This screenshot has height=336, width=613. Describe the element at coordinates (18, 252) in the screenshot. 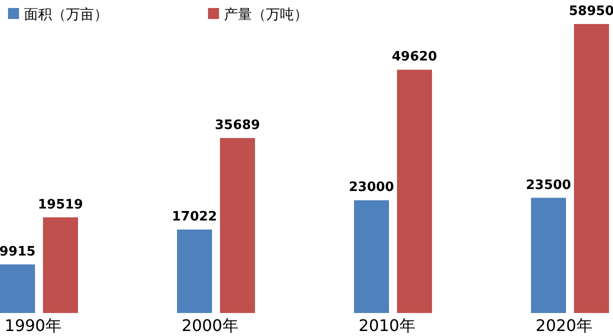

I see `data-label: 9915` at that location.